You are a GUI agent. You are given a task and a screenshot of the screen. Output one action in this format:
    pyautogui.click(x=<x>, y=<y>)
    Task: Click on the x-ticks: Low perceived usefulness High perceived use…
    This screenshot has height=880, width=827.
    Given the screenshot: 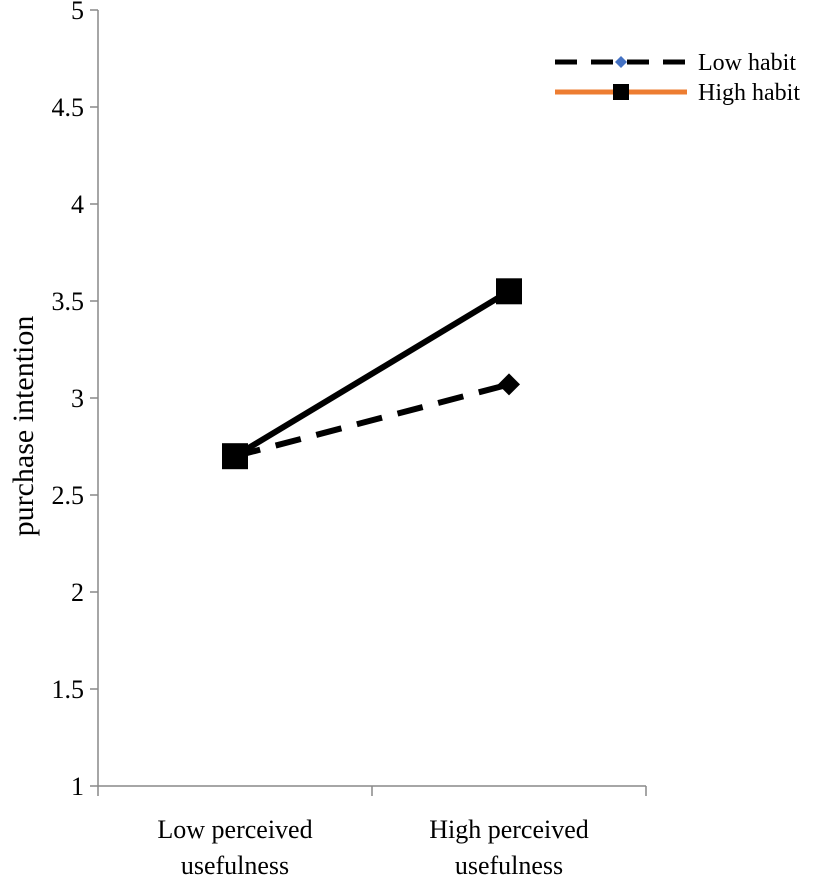 What is the action you would take?
    pyautogui.click(x=372, y=833)
    